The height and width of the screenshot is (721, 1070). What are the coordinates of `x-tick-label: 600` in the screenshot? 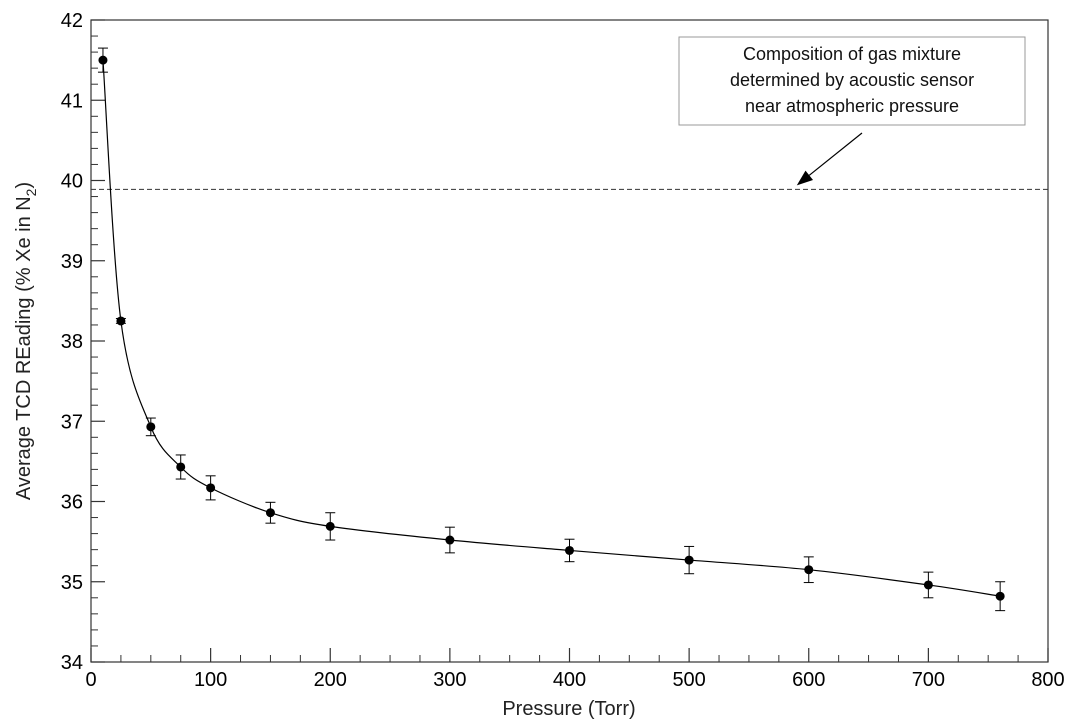 It's located at (808, 680).